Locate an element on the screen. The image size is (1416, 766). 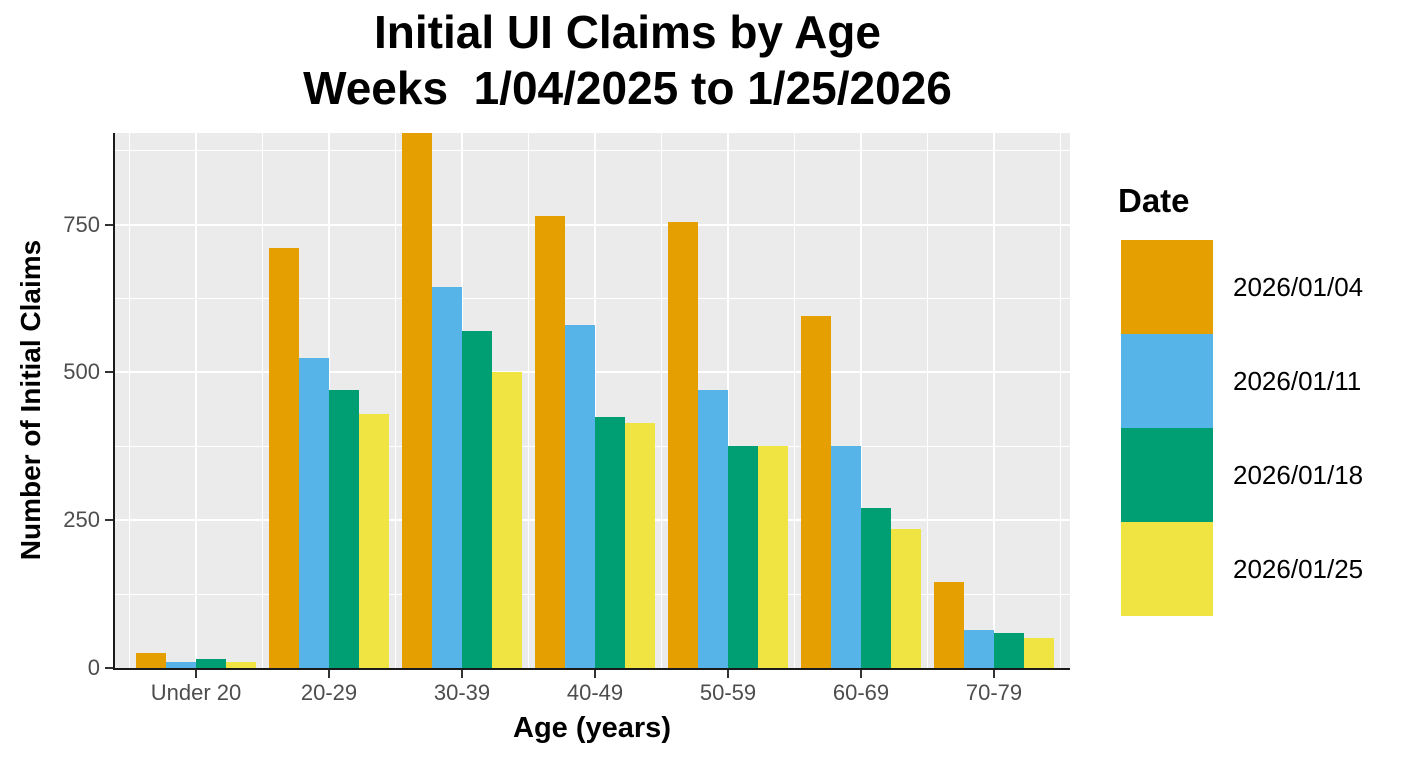
legend-item: 2026/01/11 is located at coordinates (1242, 381).